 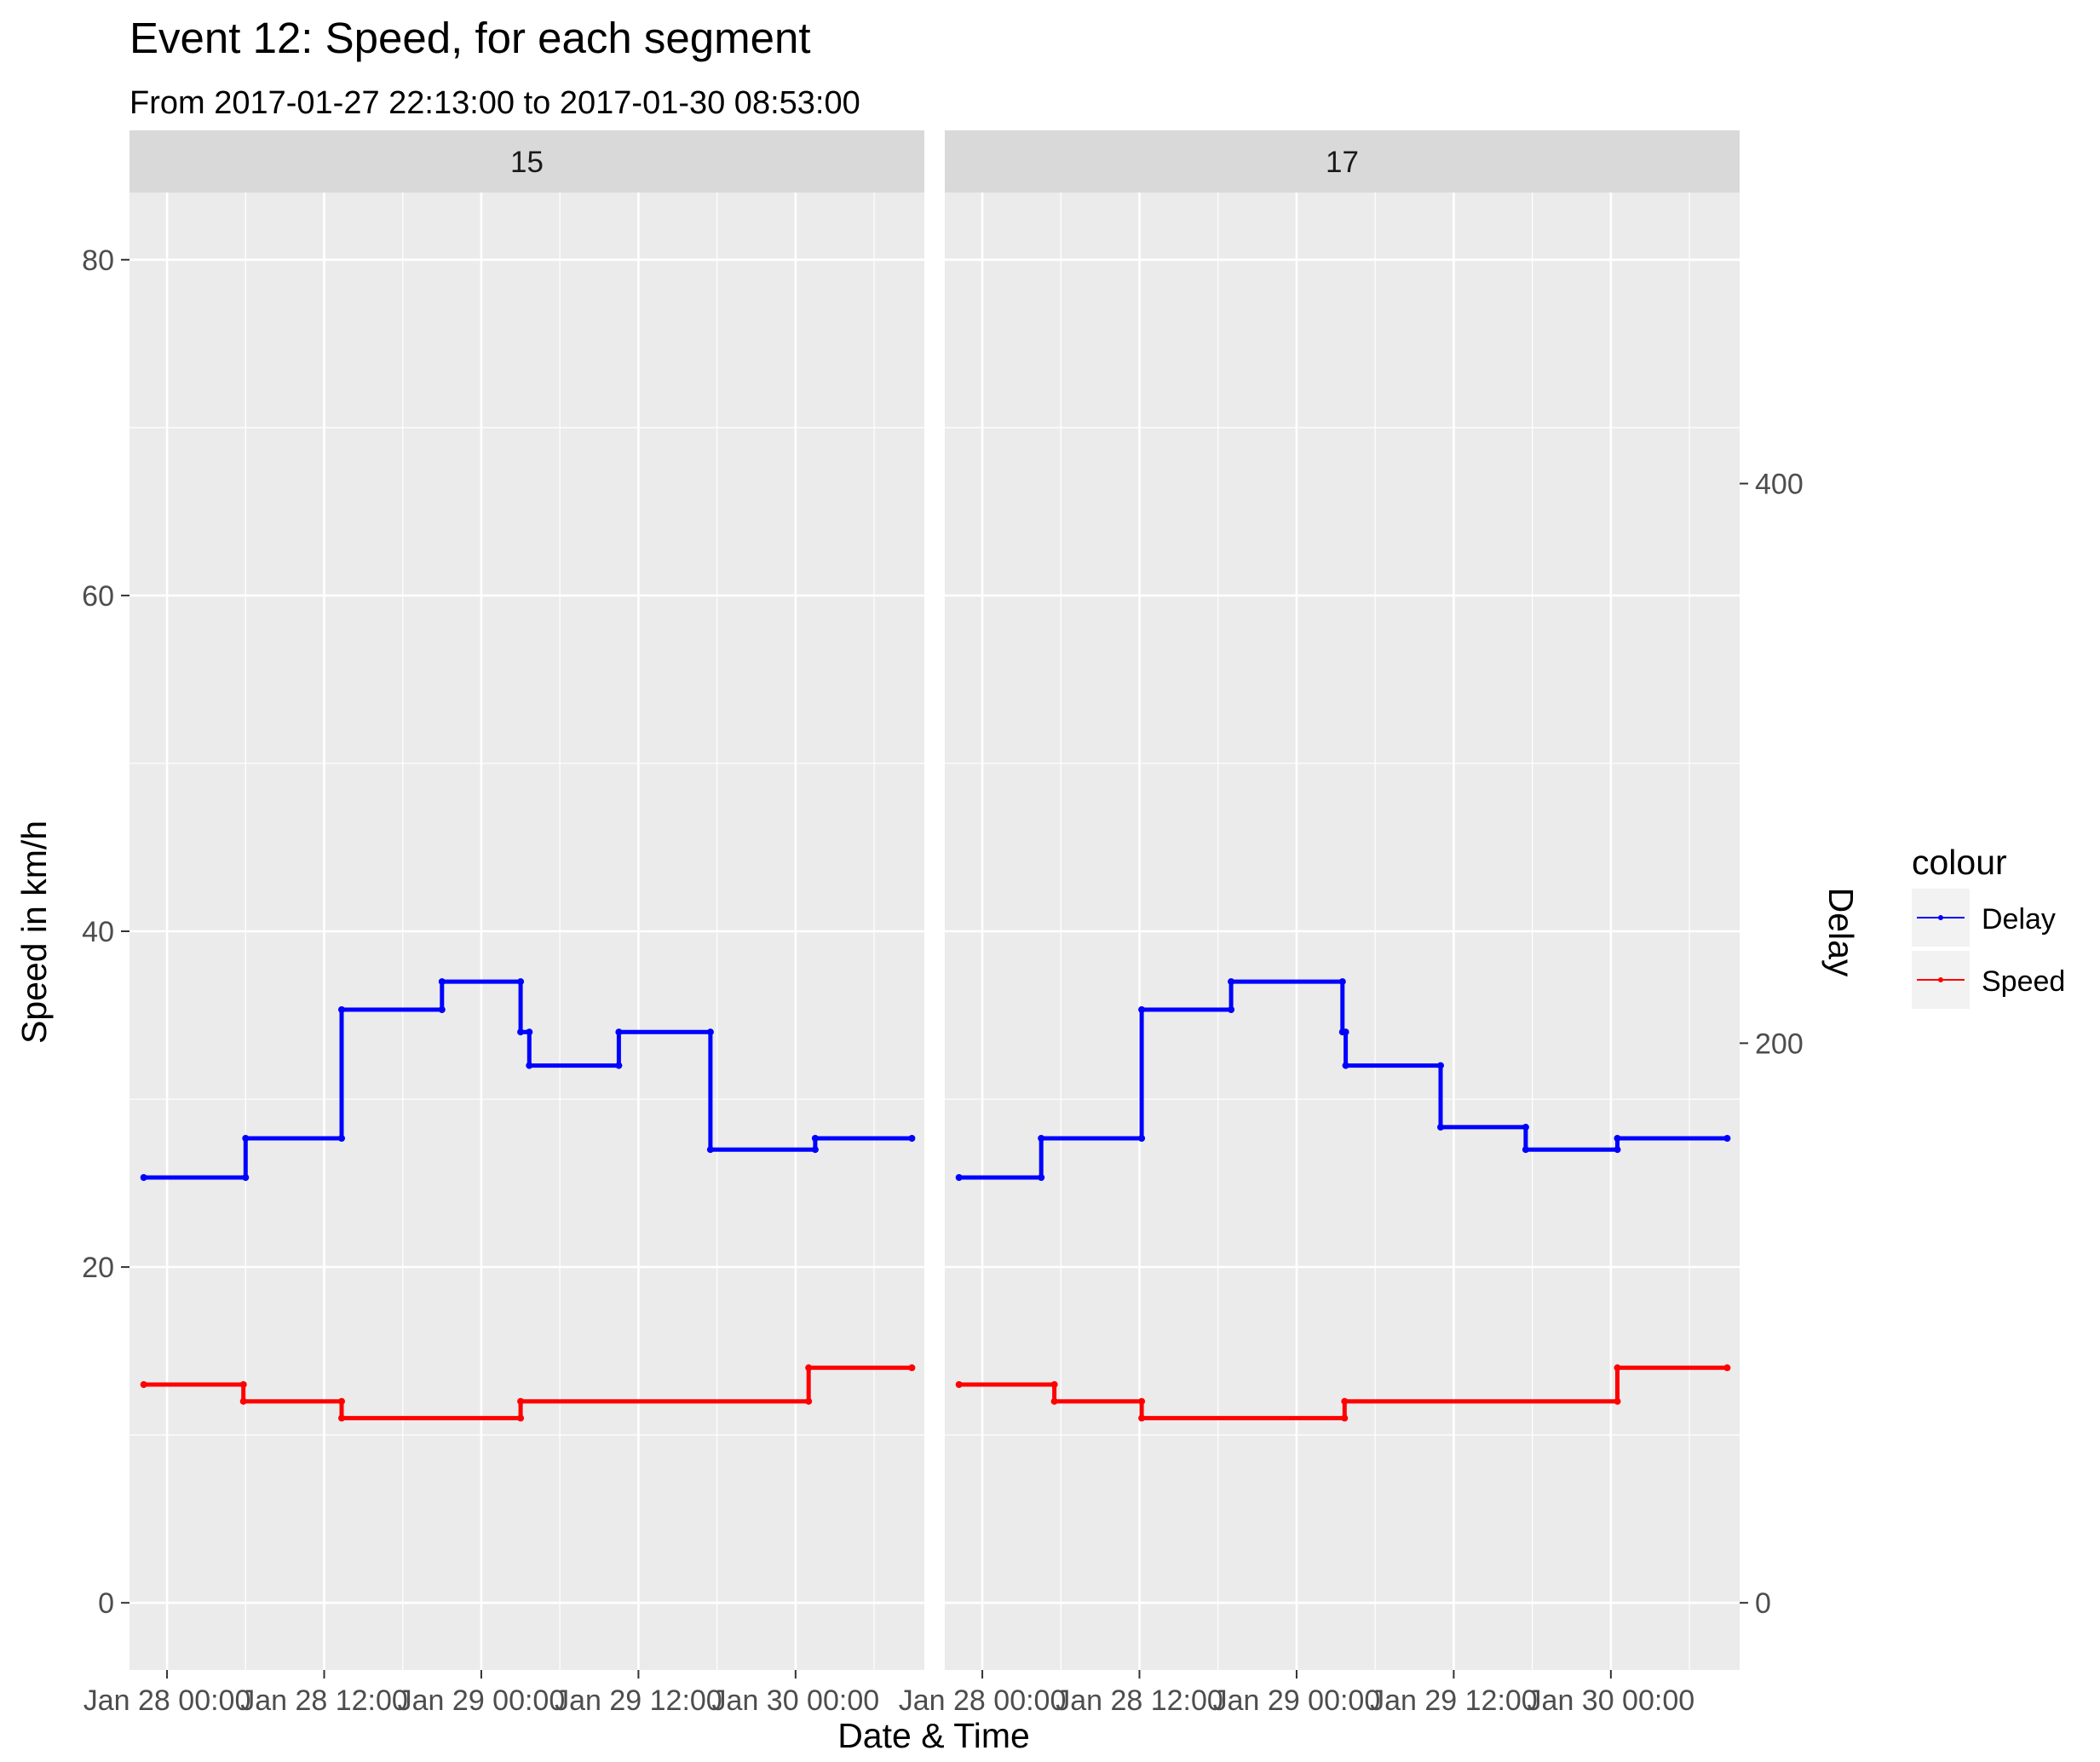 I want to click on facet-label: 17, so click(x=1343, y=162).